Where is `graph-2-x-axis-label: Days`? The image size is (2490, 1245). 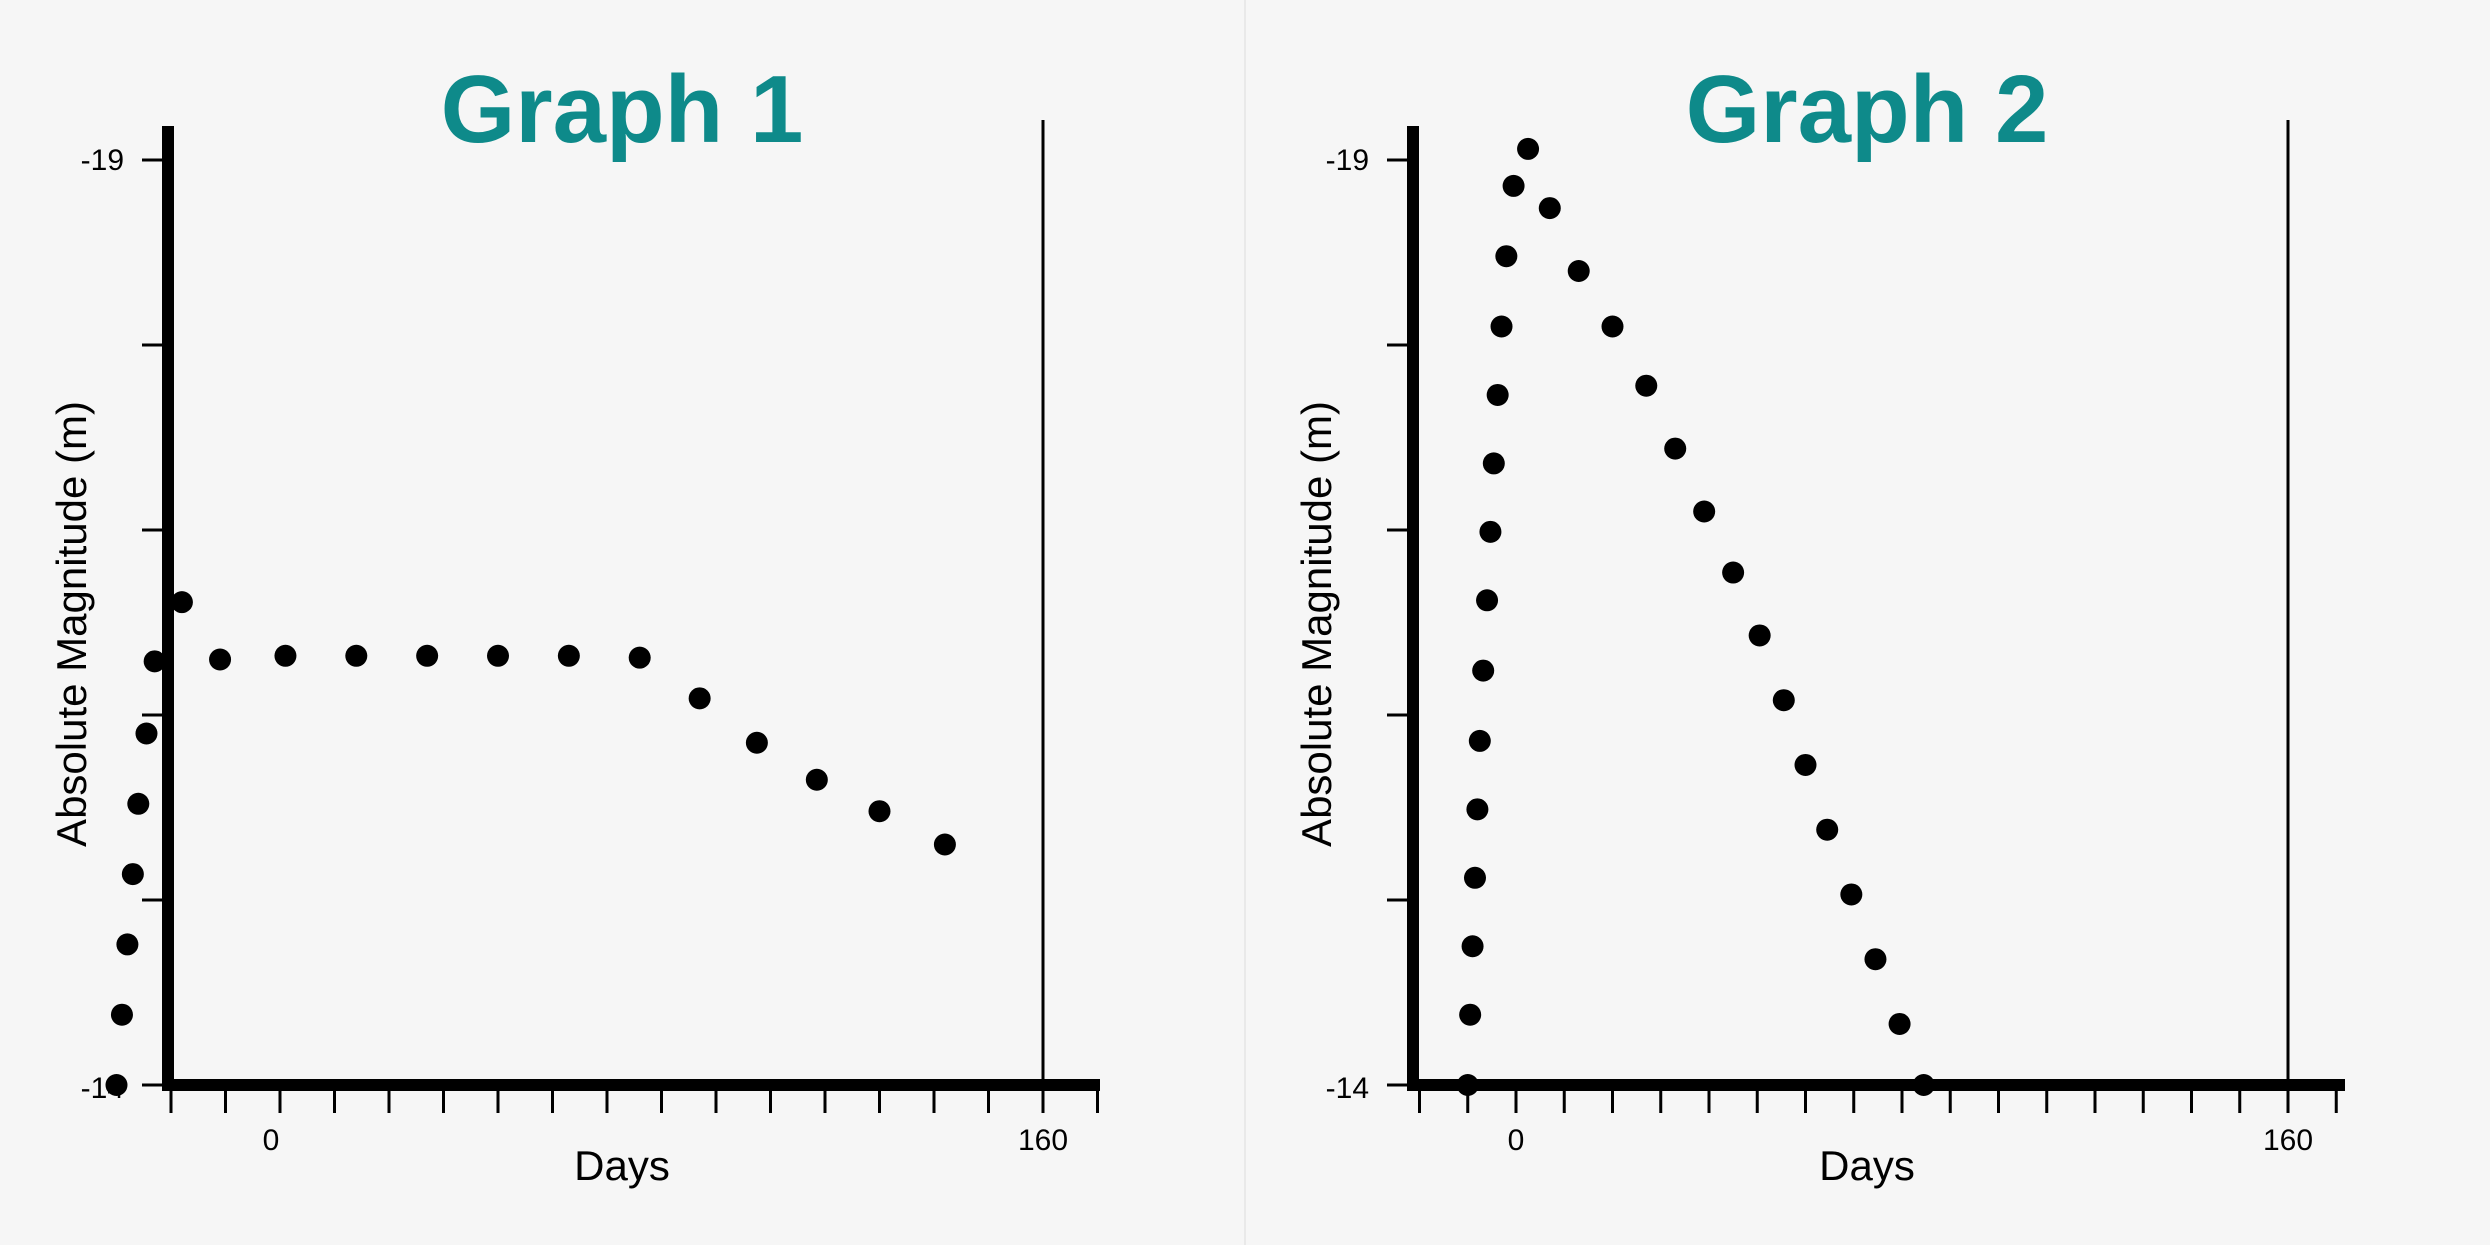 graph-2-x-axis-label: Days is located at coordinates (1867, 1165).